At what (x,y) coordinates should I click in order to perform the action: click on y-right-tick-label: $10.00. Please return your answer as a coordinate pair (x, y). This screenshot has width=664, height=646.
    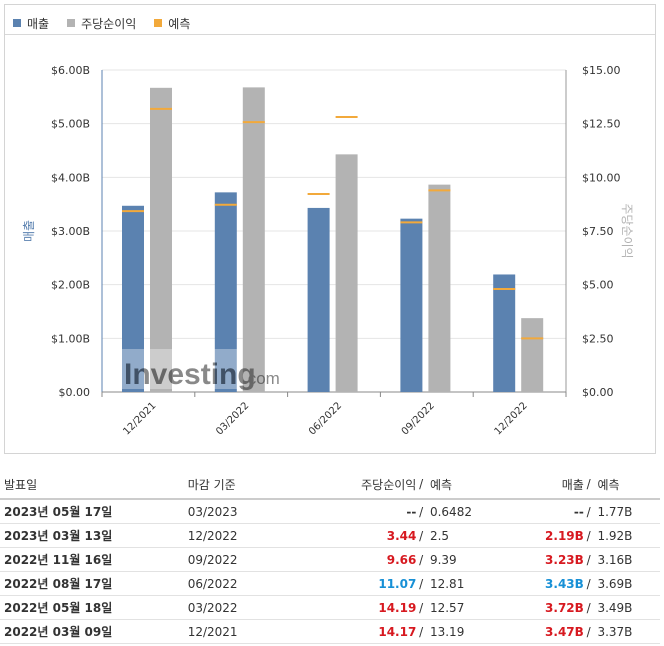
    Looking at the image, I should click on (601, 177).